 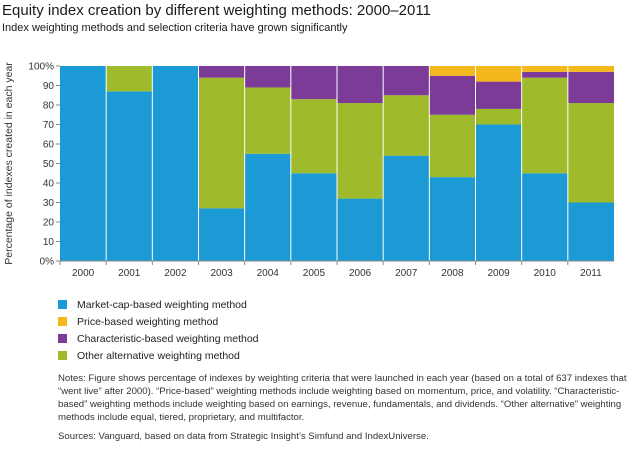 I want to click on y-tick-label: 10, so click(x=49, y=242).